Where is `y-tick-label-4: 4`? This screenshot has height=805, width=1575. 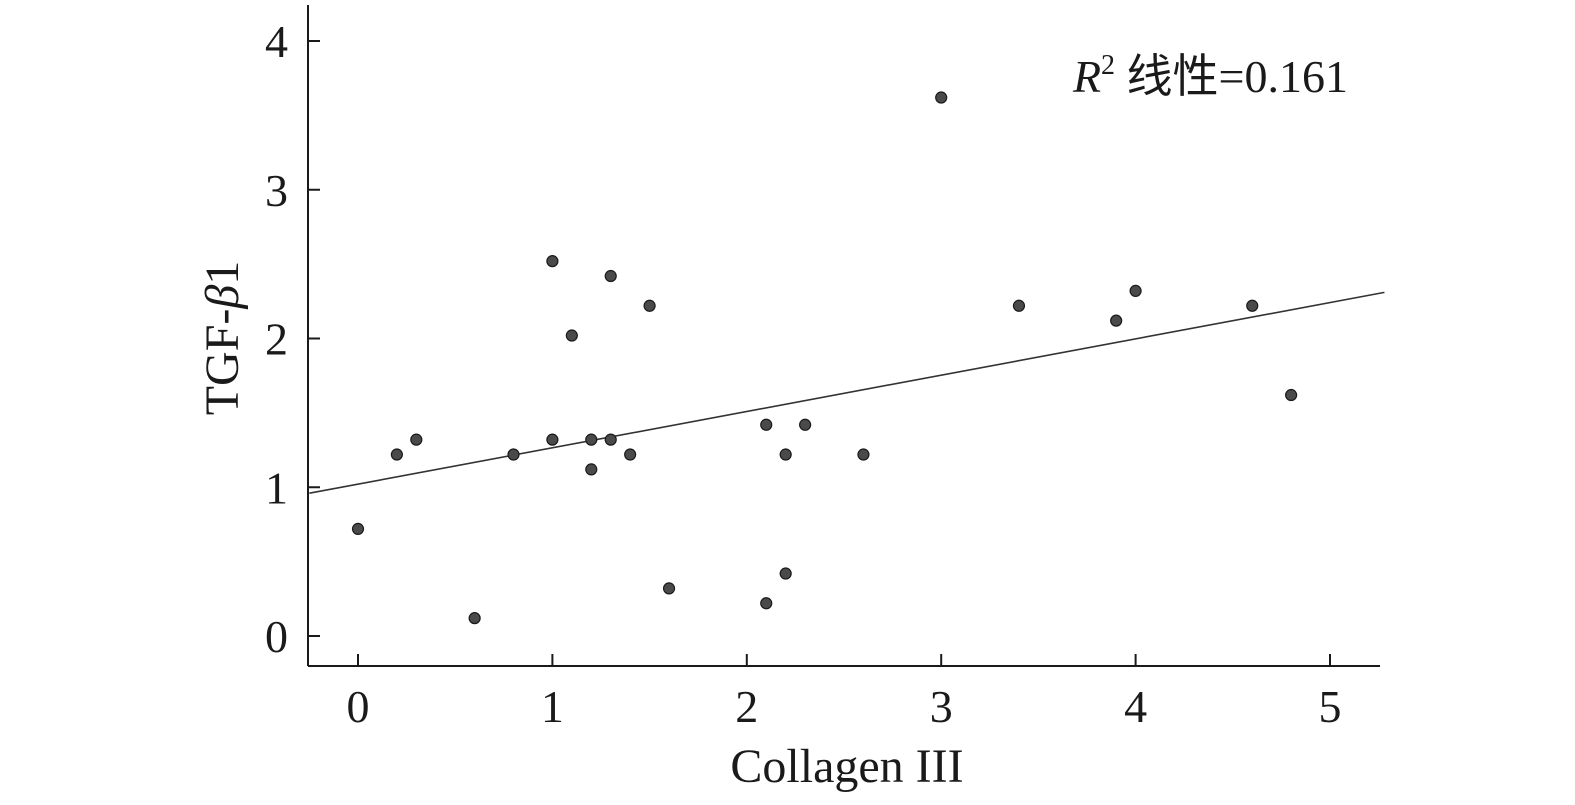 y-tick-label-4: 4 is located at coordinates (276, 41).